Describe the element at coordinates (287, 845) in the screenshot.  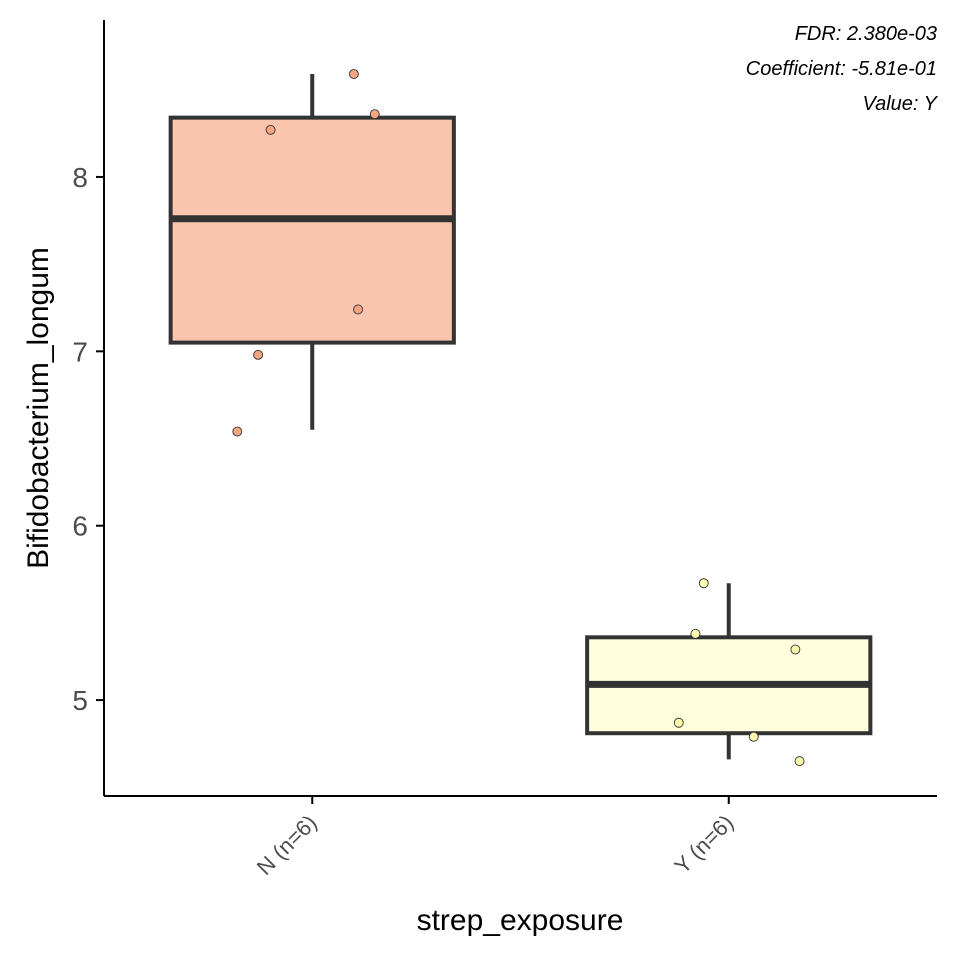
I see `x-tick-label: N (n=6)` at that location.